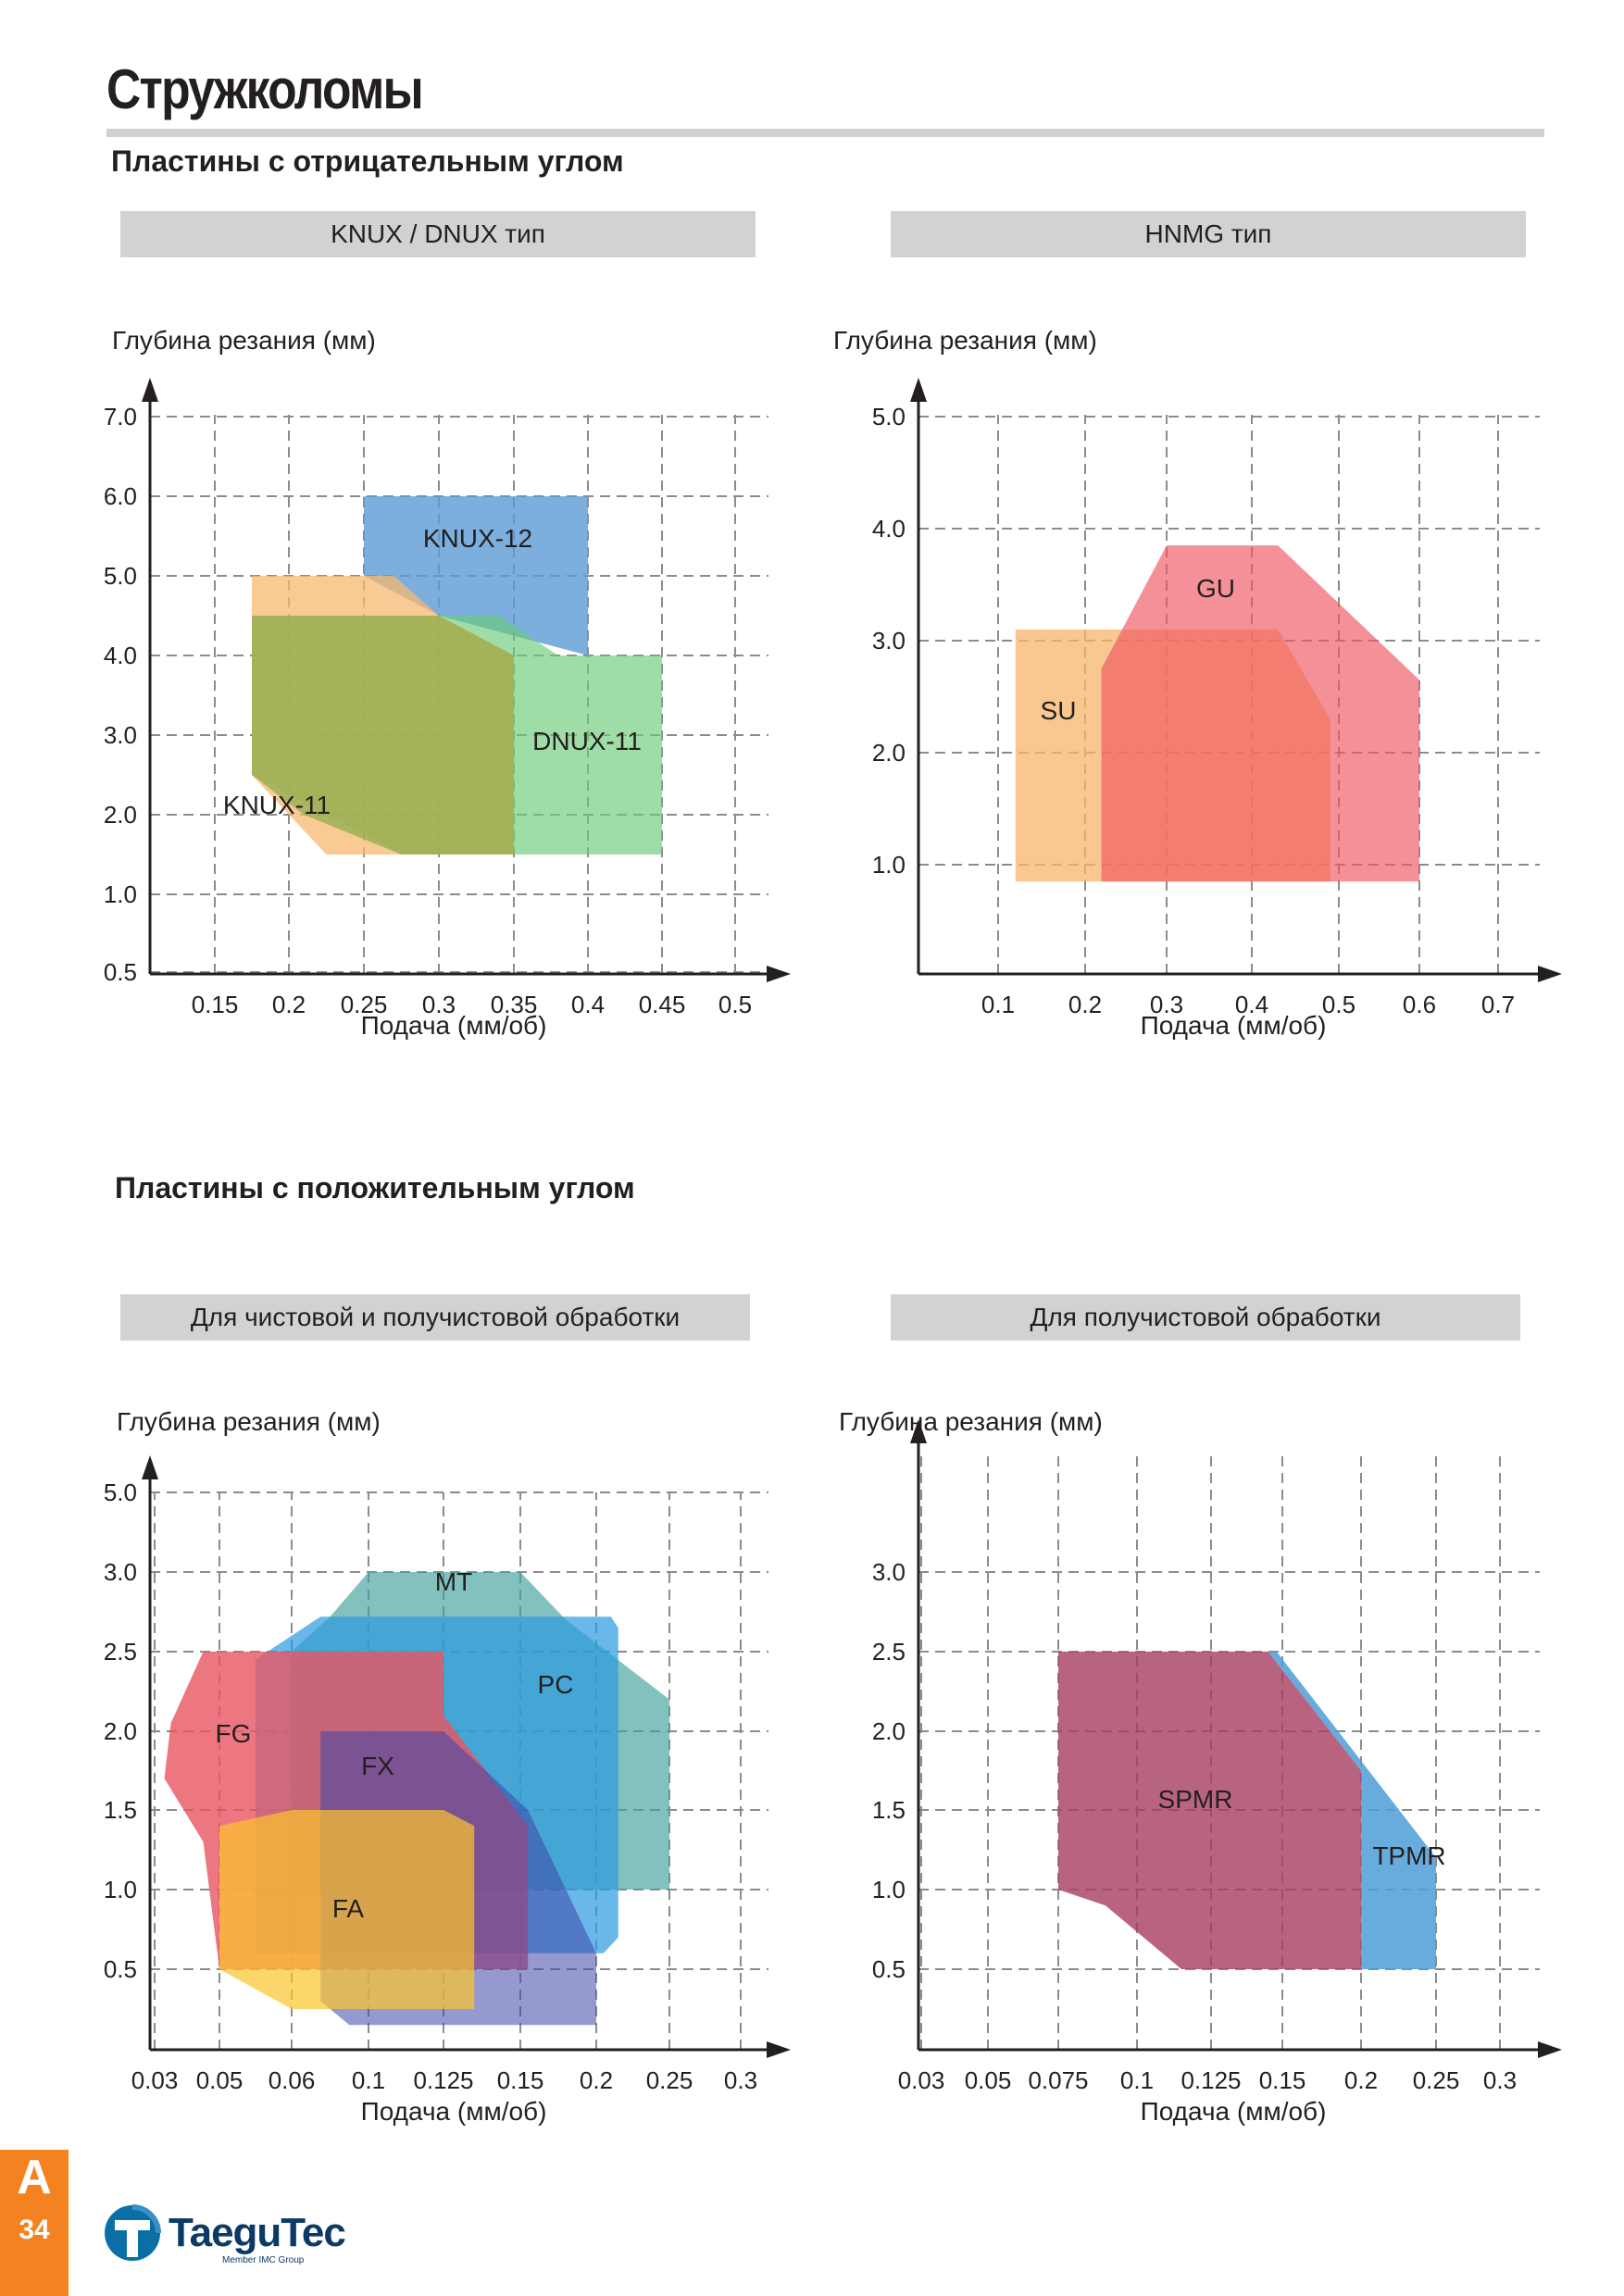 This screenshot has width=1624, height=2296. I want to click on series-label-spmr: SPMR, so click(1195, 1799).